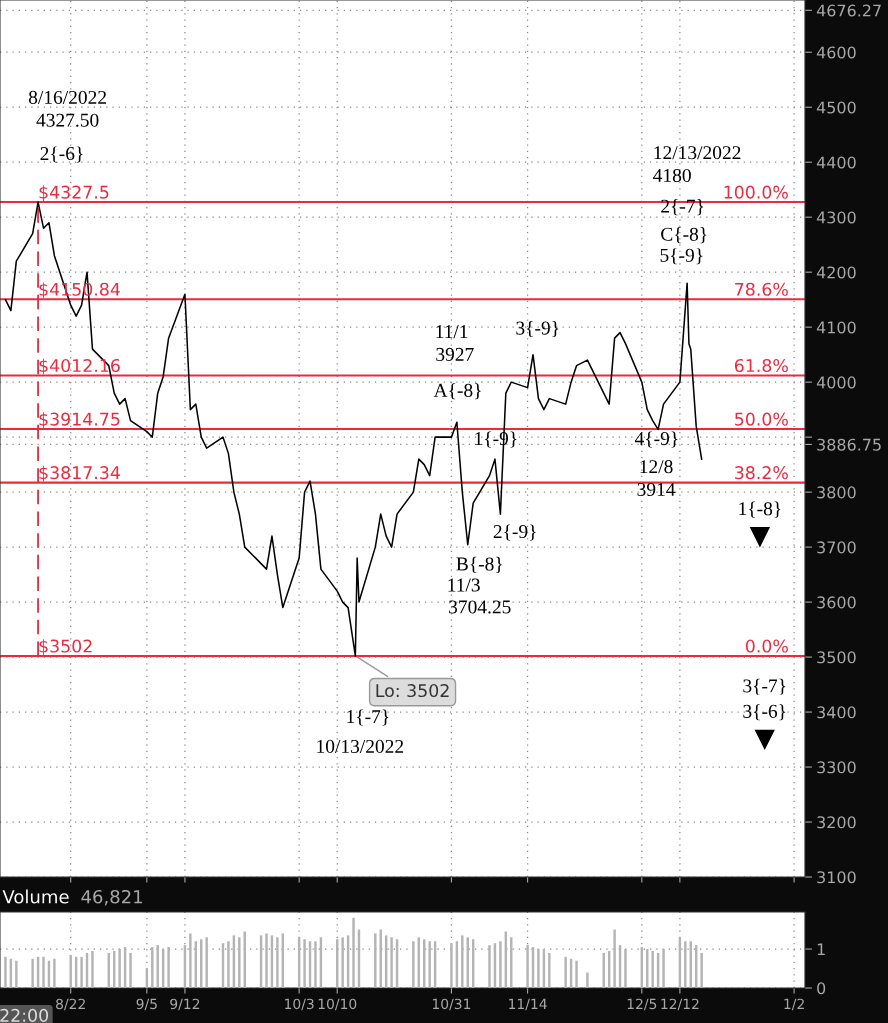  What do you see at coordinates (455, 354) in the screenshot?
I see `annotation: 3927` at bounding box center [455, 354].